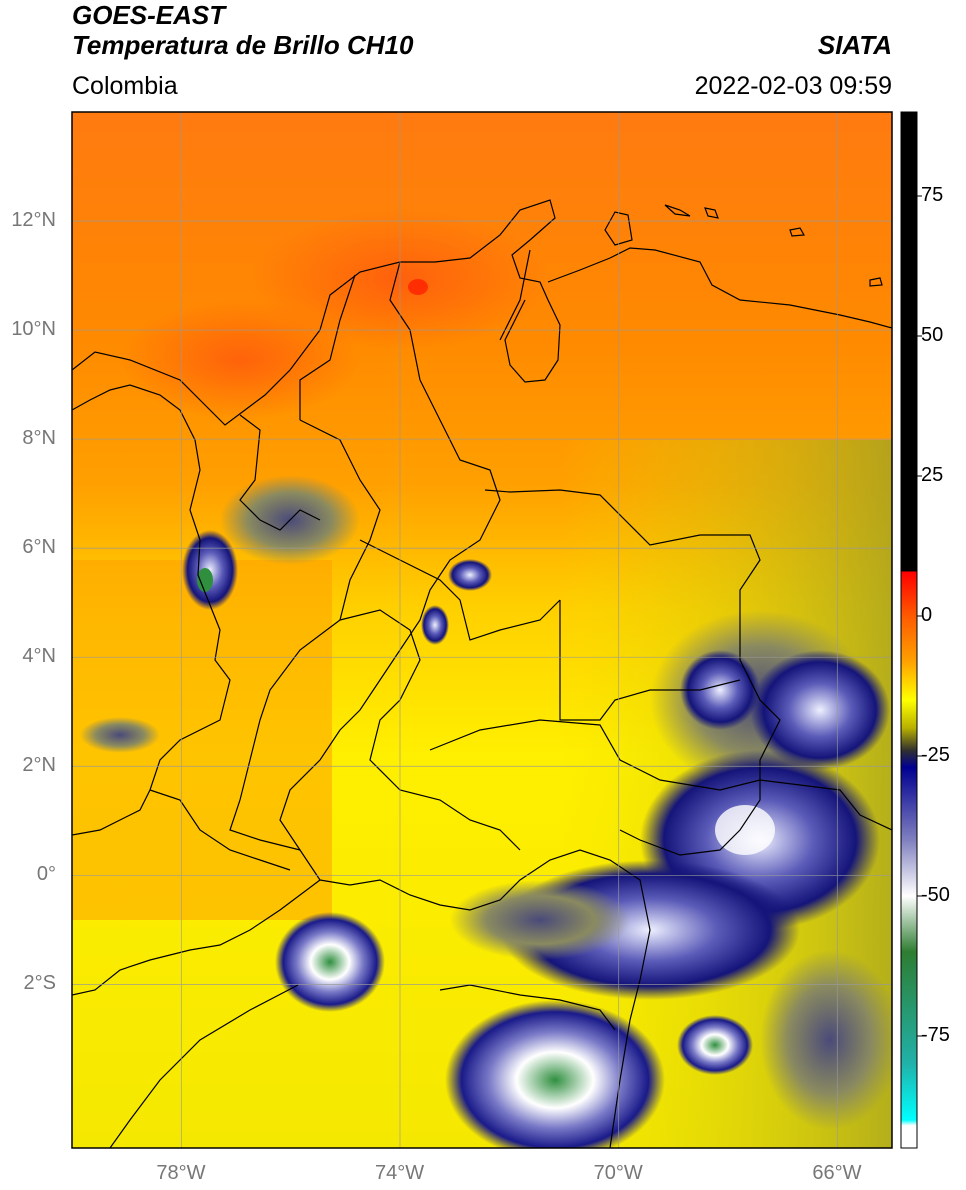 Image resolution: width=966 pixels, height=1190 pixels. I want to click on lat-tick-label: 12°N, so click(33, 220).